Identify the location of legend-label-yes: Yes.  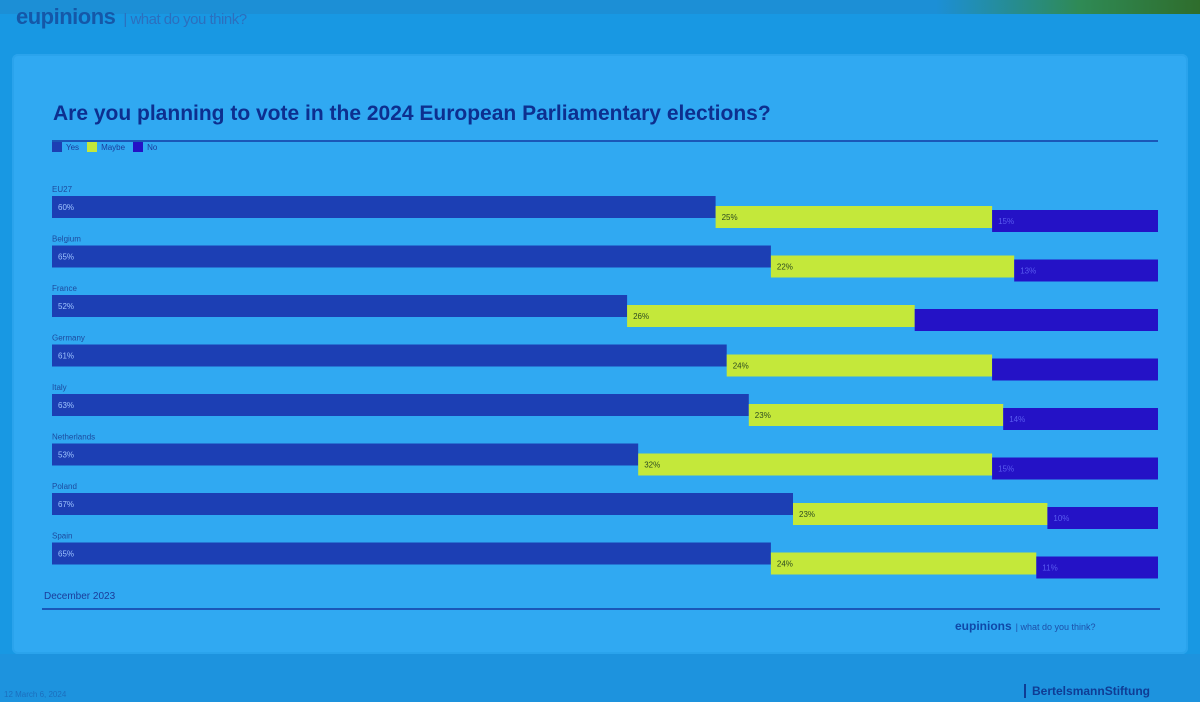
(73, 147).